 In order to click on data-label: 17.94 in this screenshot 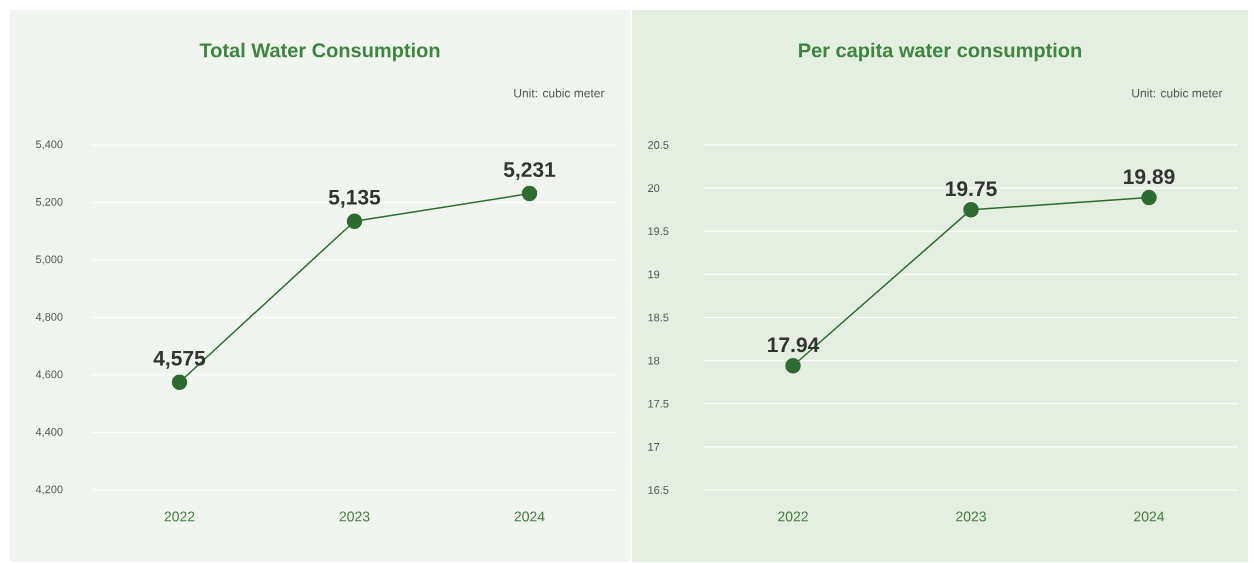, I will do `click(794, 345)`.